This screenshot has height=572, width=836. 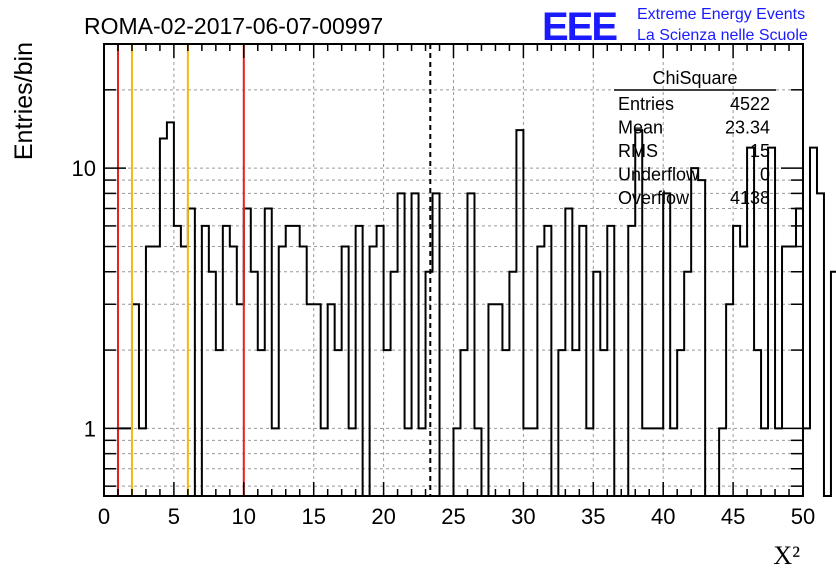 What do you see at coordinates (233, 26) in the screenshot?
I see `chart-title: ROMA-02-2017-06-07-00997` at bounding box center [233, 26].